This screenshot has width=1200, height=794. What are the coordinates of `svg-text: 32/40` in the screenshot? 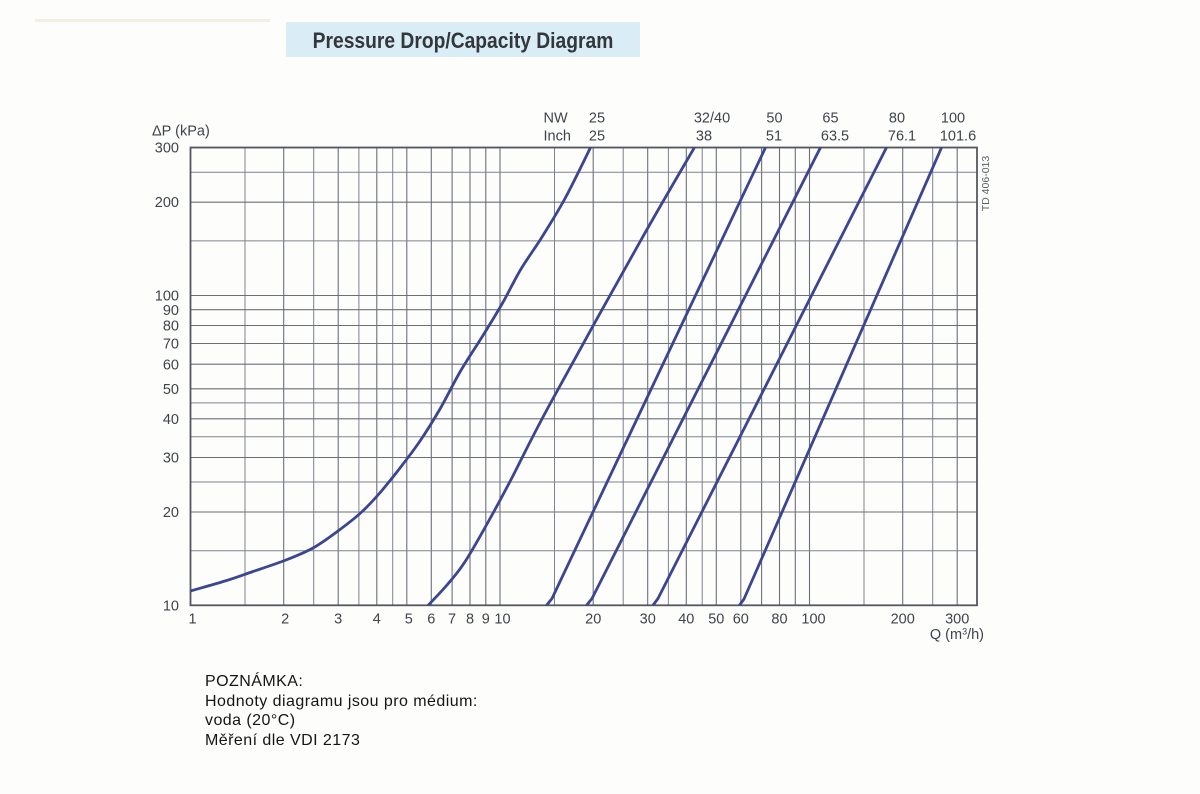 It's located at (712, 118).